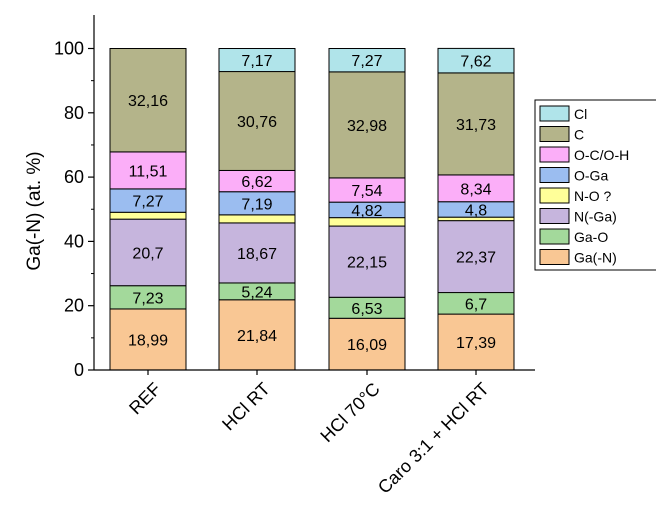  I want to click on y-tick-label: 0, so click(79, 370).